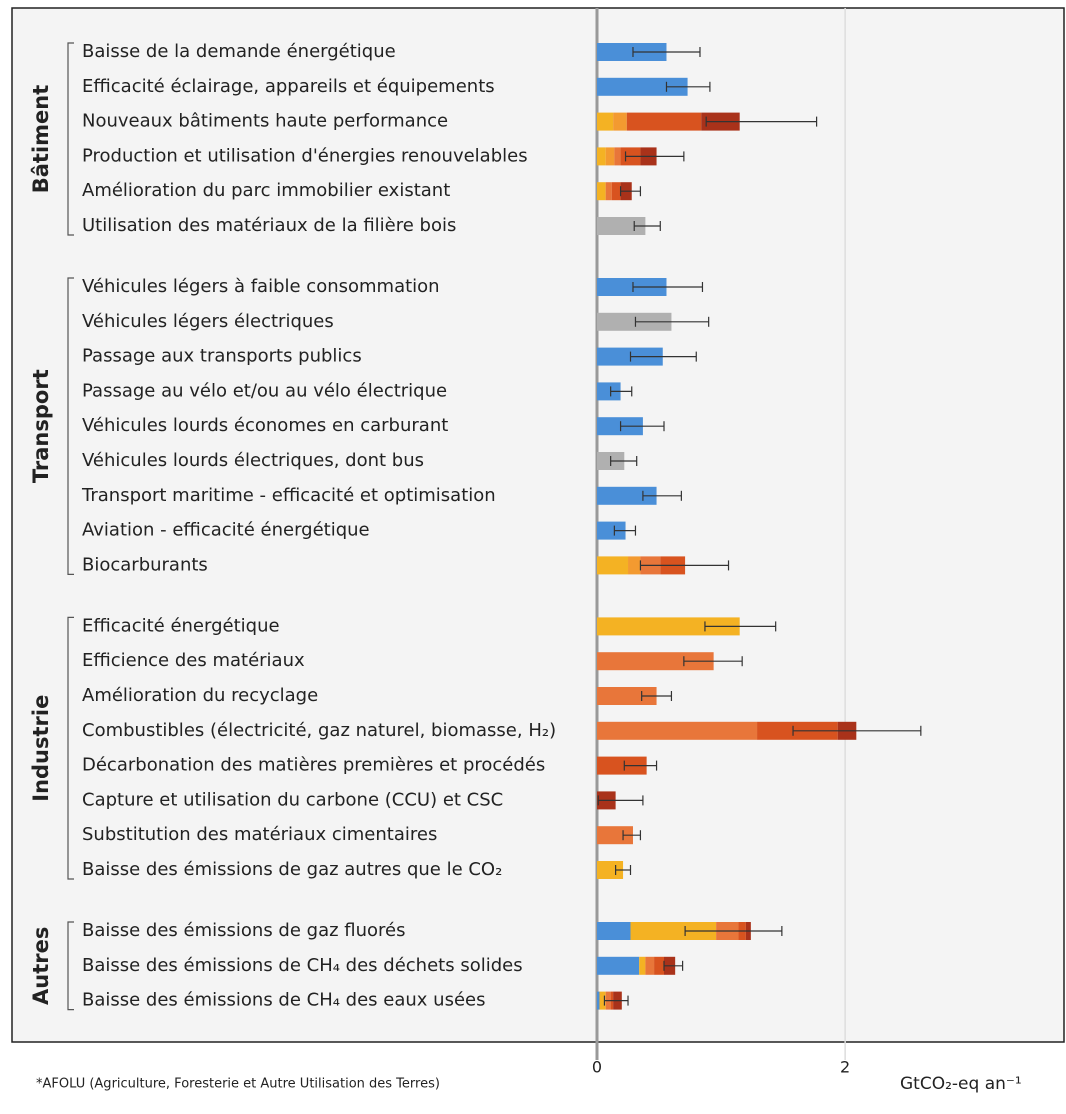 This screenshot has height=1114, width=1066. Describe the element at coordinates (41, 426) in the screenshot. I see `group-label: Transport` at that location.